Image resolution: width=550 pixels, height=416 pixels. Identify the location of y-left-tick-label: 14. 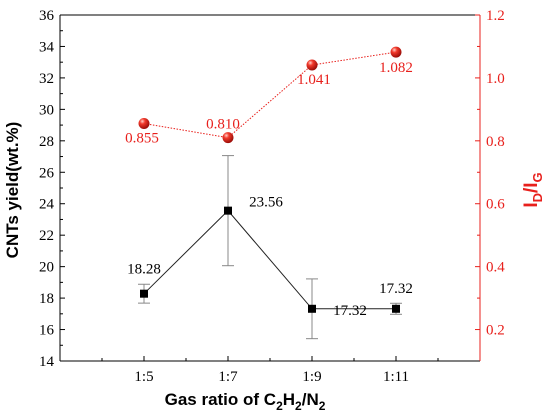
(47, 362).